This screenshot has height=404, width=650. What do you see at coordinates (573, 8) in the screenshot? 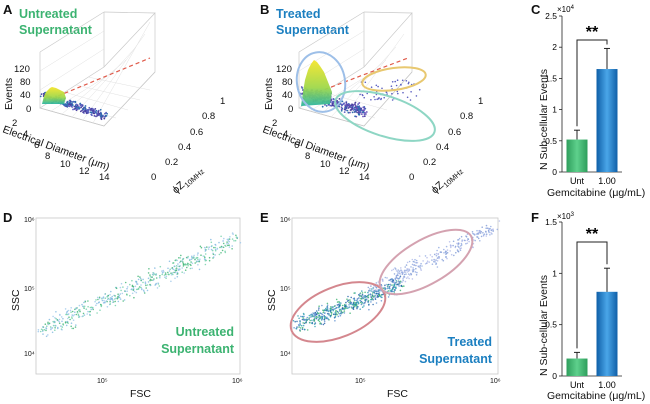
I see `c-exp-power: 4` at bounding box center [573, 8].